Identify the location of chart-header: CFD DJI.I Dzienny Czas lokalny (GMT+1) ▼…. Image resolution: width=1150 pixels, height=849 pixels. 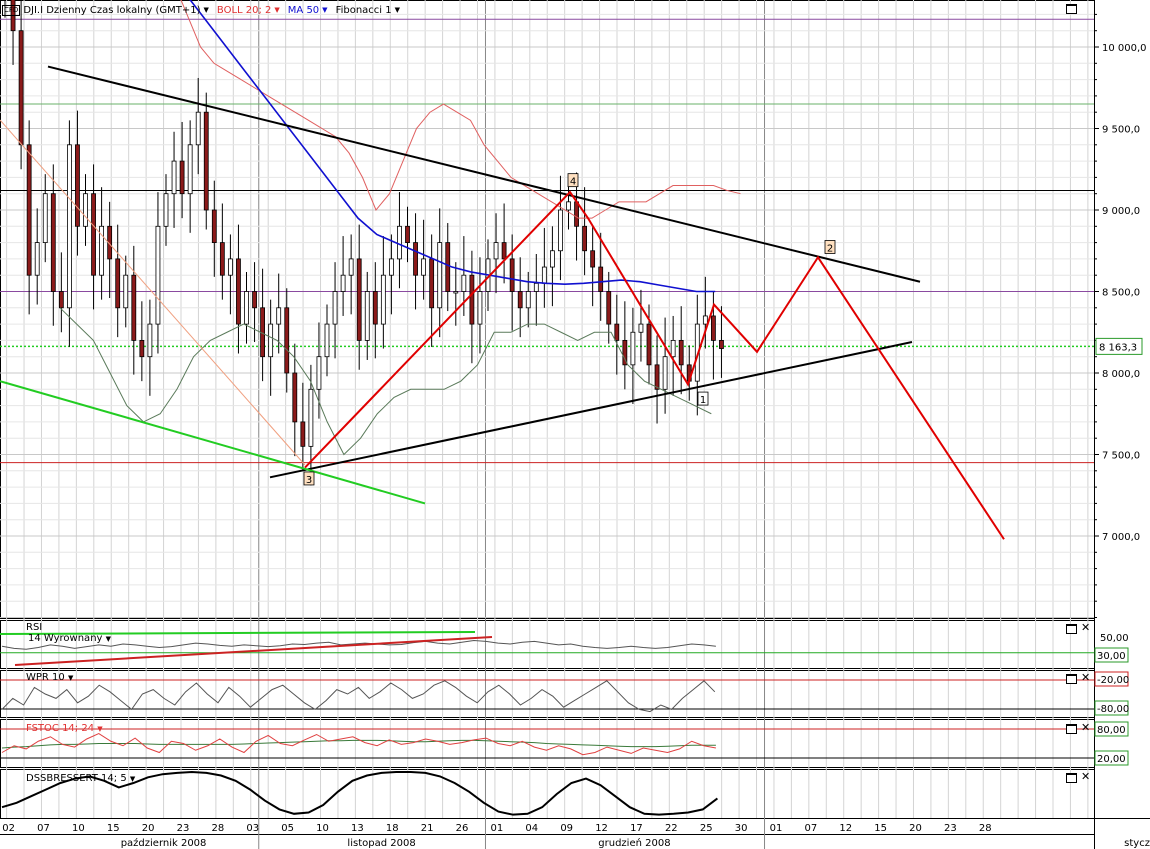
(201, 10).